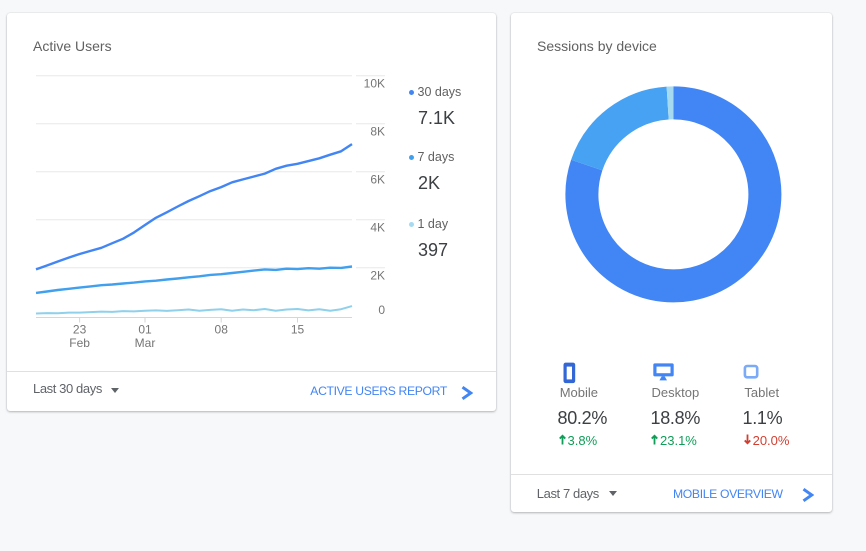 The width and height of the screenshot is (866, 551). I want to click on svg-text: 8K, so click(377, 132).